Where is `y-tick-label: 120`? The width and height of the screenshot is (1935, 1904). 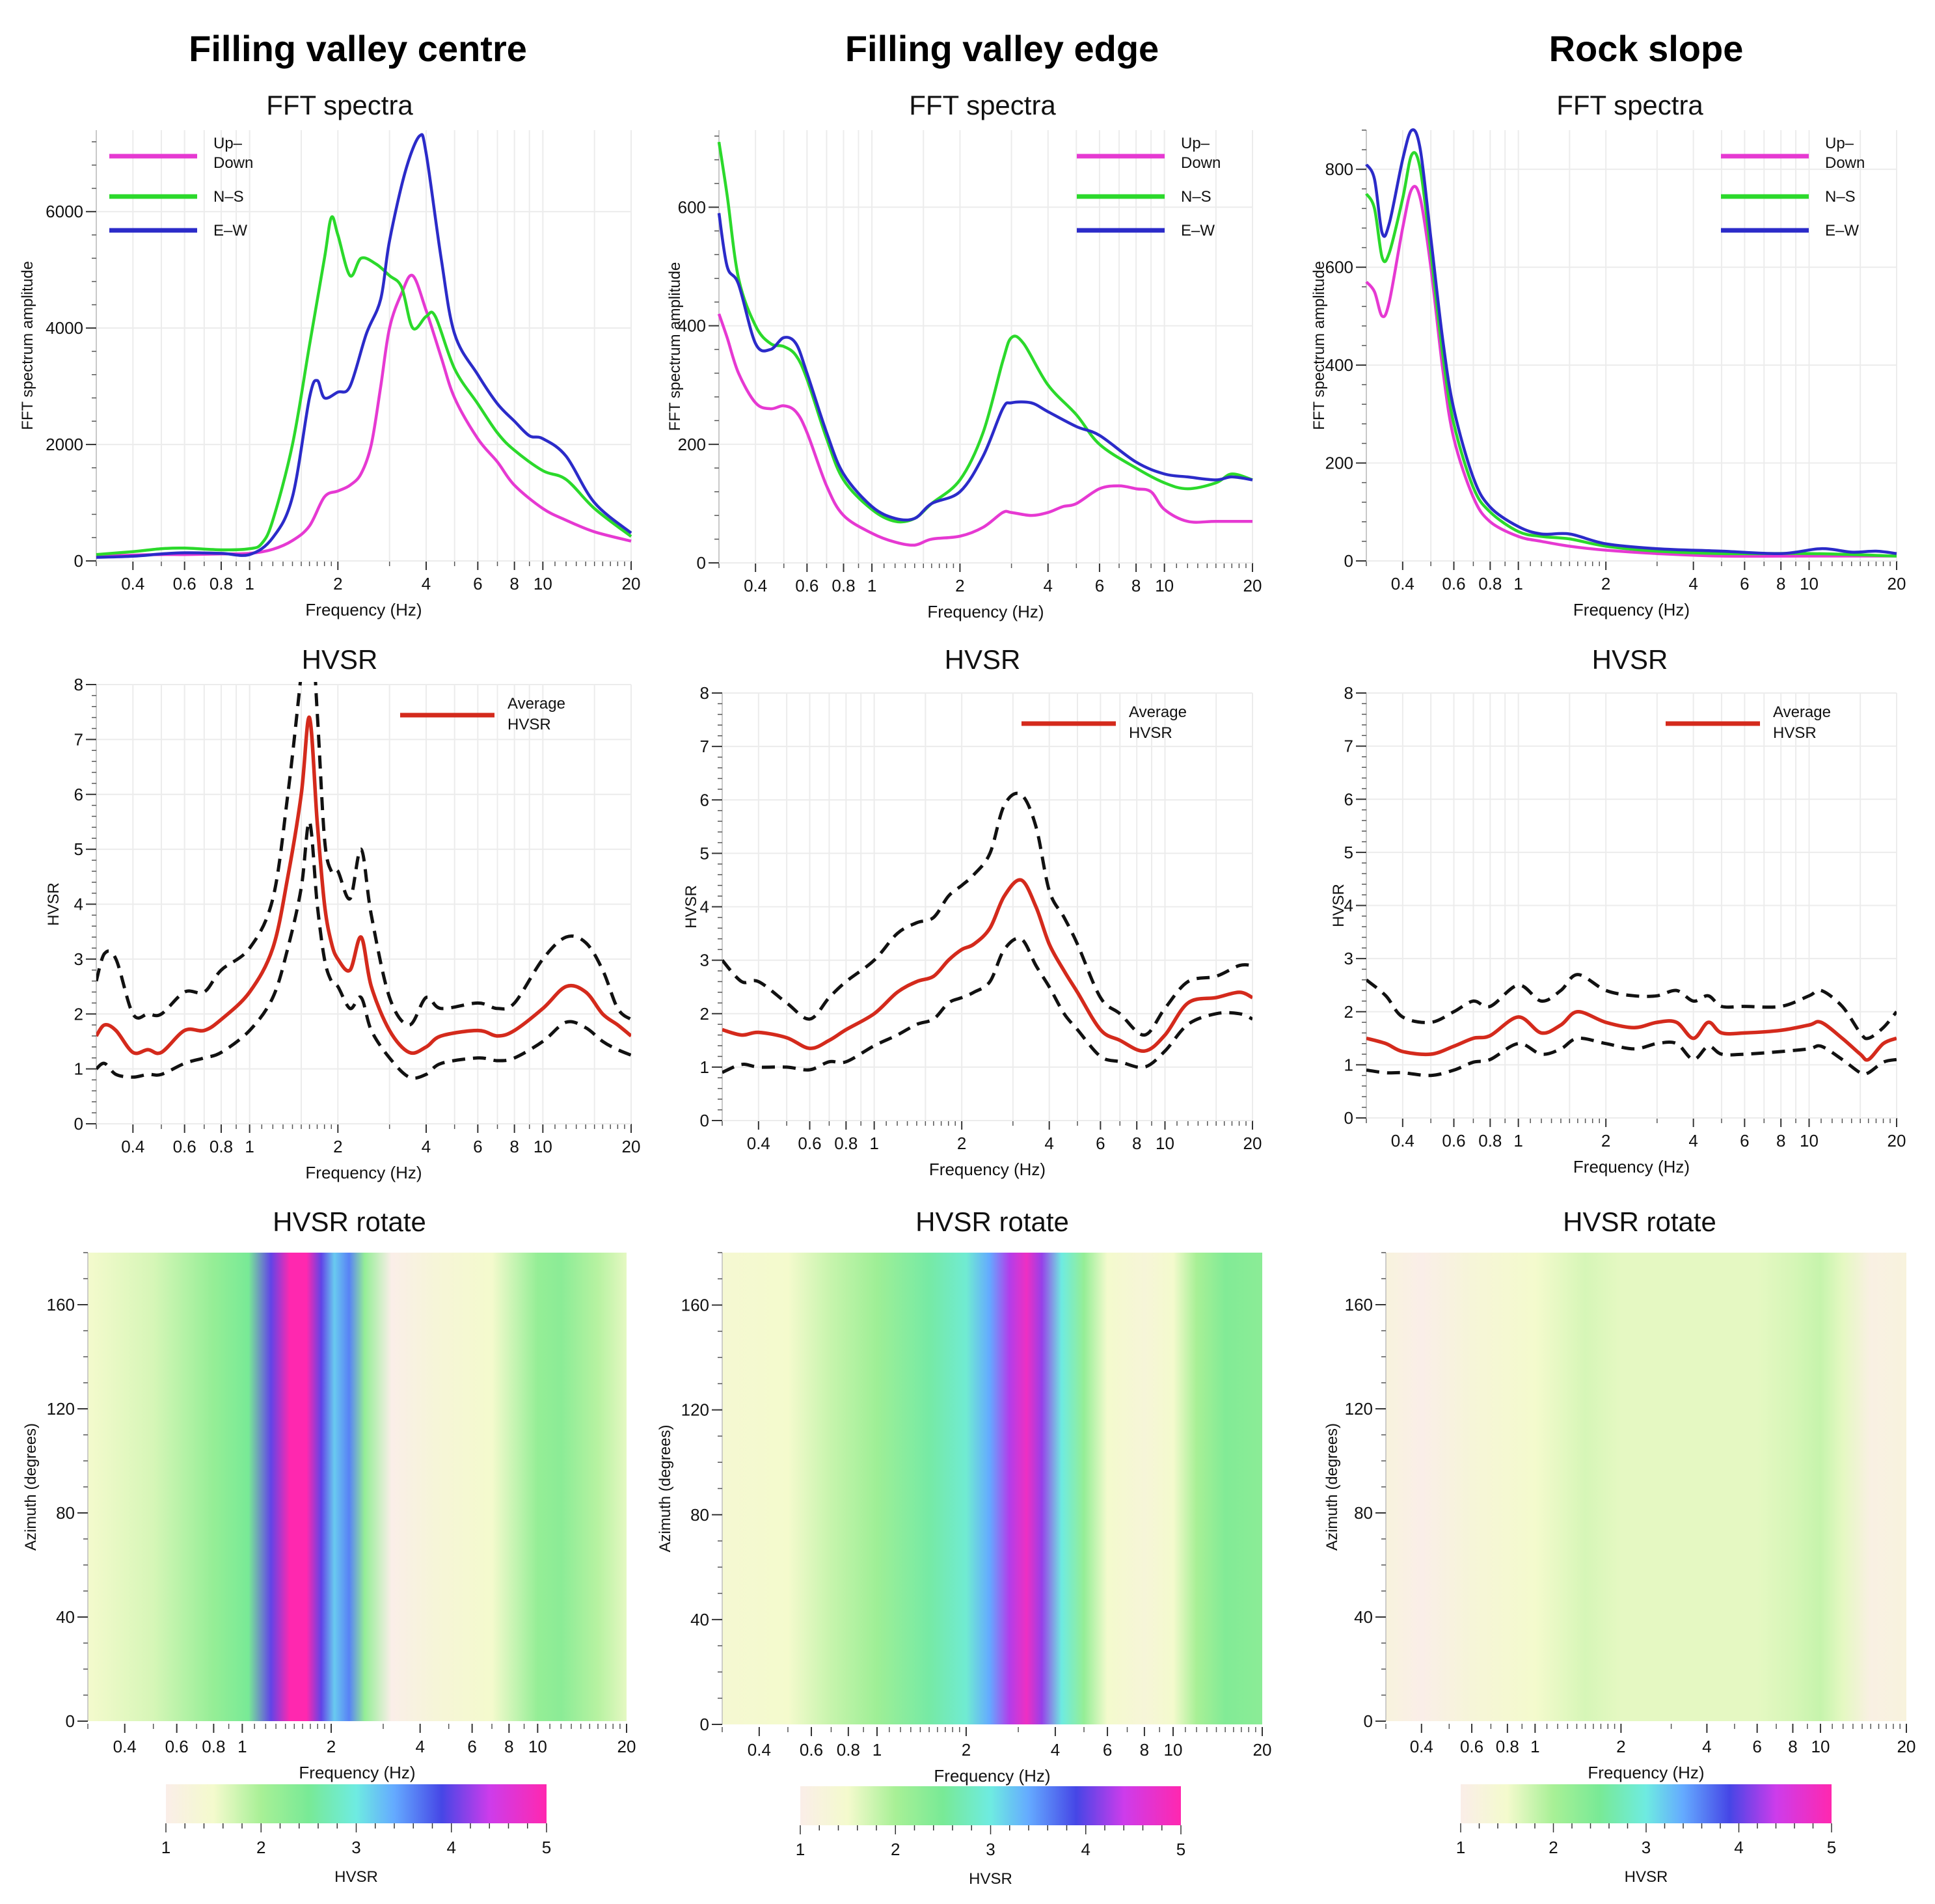 y-tick-label: 120 is located at coordinates (695, 1410).